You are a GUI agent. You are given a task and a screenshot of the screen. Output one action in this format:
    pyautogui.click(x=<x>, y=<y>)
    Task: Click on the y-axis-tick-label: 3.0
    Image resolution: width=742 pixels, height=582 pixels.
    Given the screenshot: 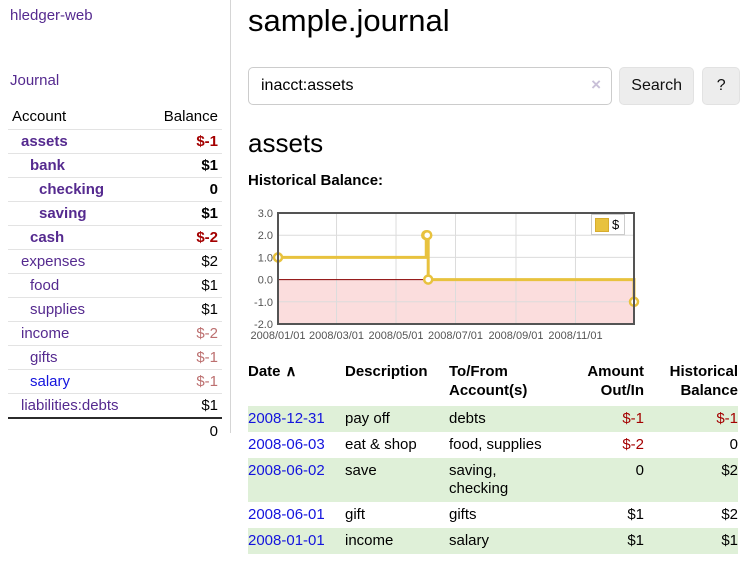 What is the action you would take?
    pyautogui.click(x=265, y=214)
    